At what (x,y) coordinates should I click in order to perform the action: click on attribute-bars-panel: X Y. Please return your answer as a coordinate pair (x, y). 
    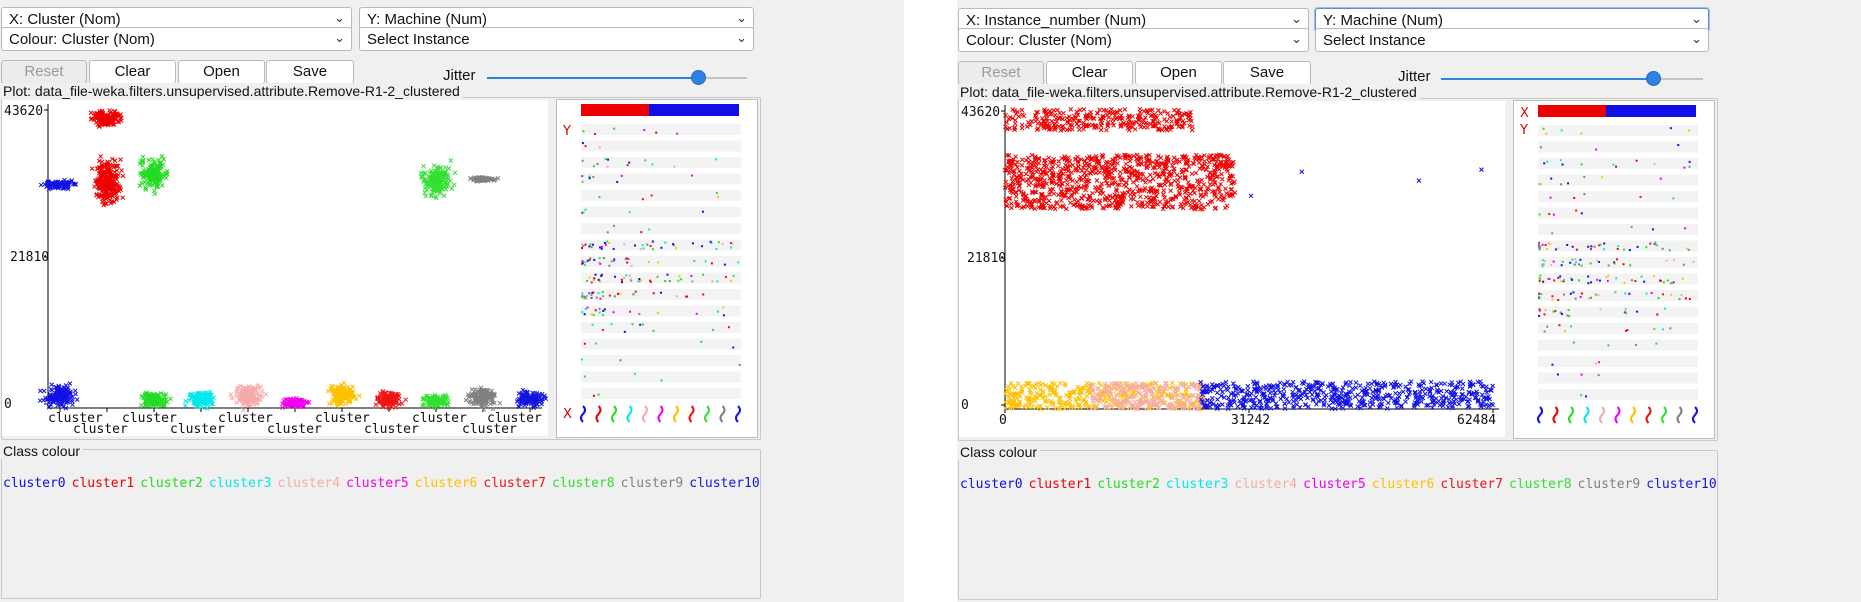
    Looking at the image, I should click on (1614, 269).